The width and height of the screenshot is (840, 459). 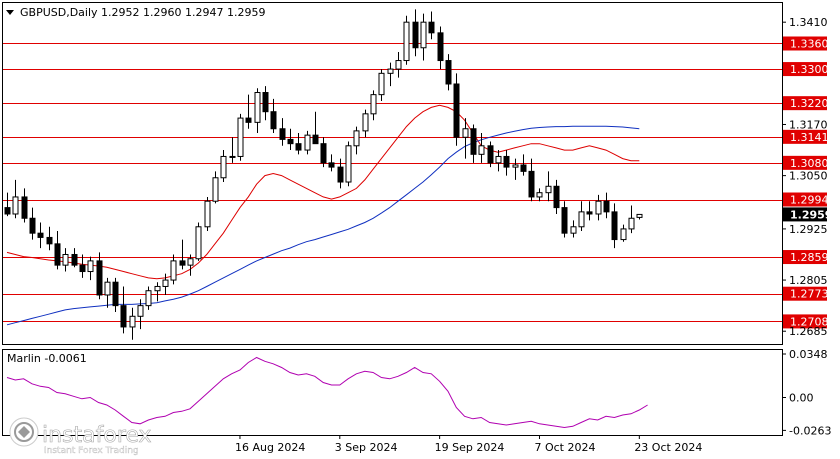 What do you see at coordinates (97, 435) in the screenshot?
I see `logo-brand-text: instaforex` at bounding box center [97, 435].